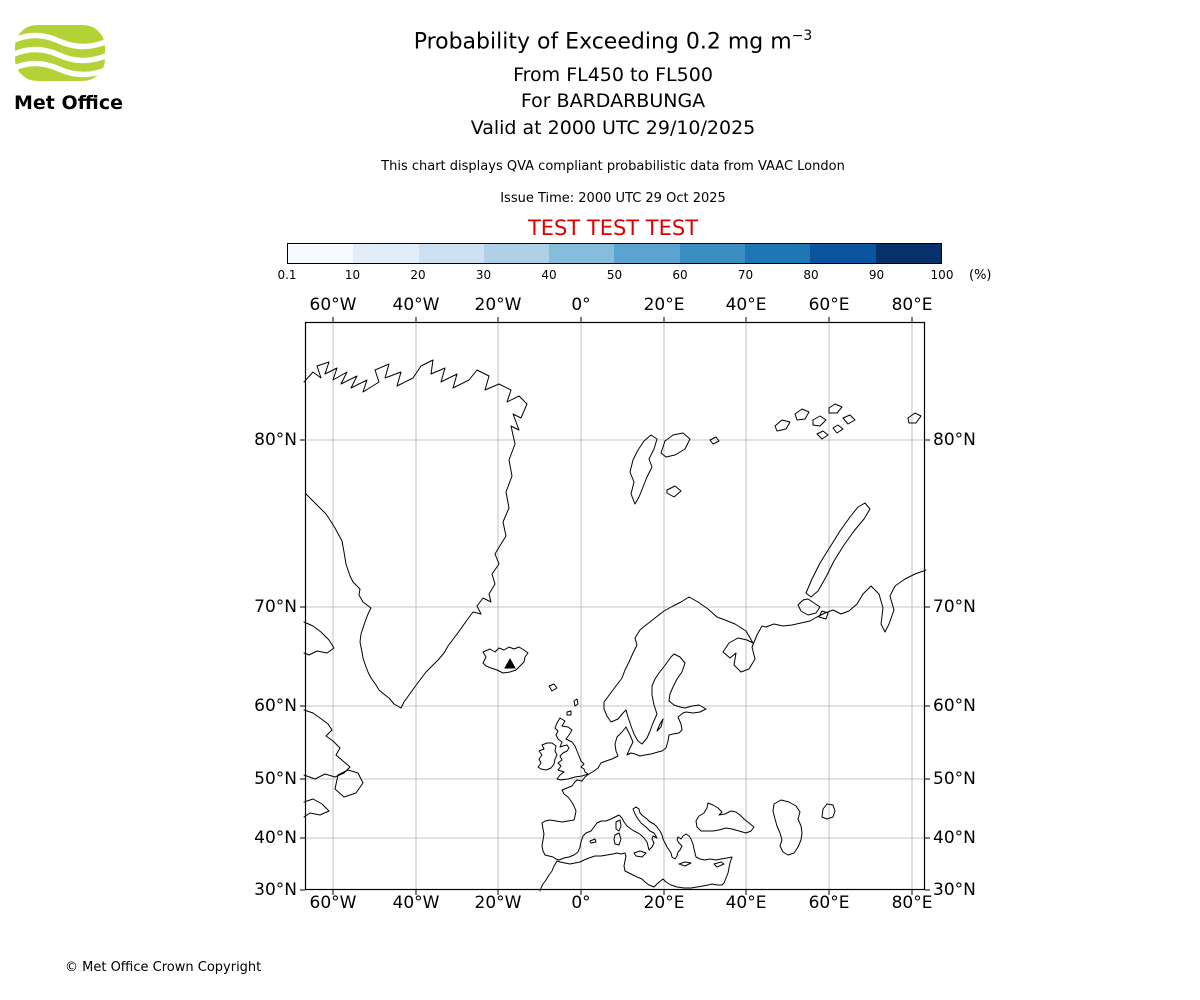 The height and width of the screenshot is (1000, 1200). Describe the element at coordinates (914, 418) in the screenshot. I see `coastline-arctic-island-east` at that location.